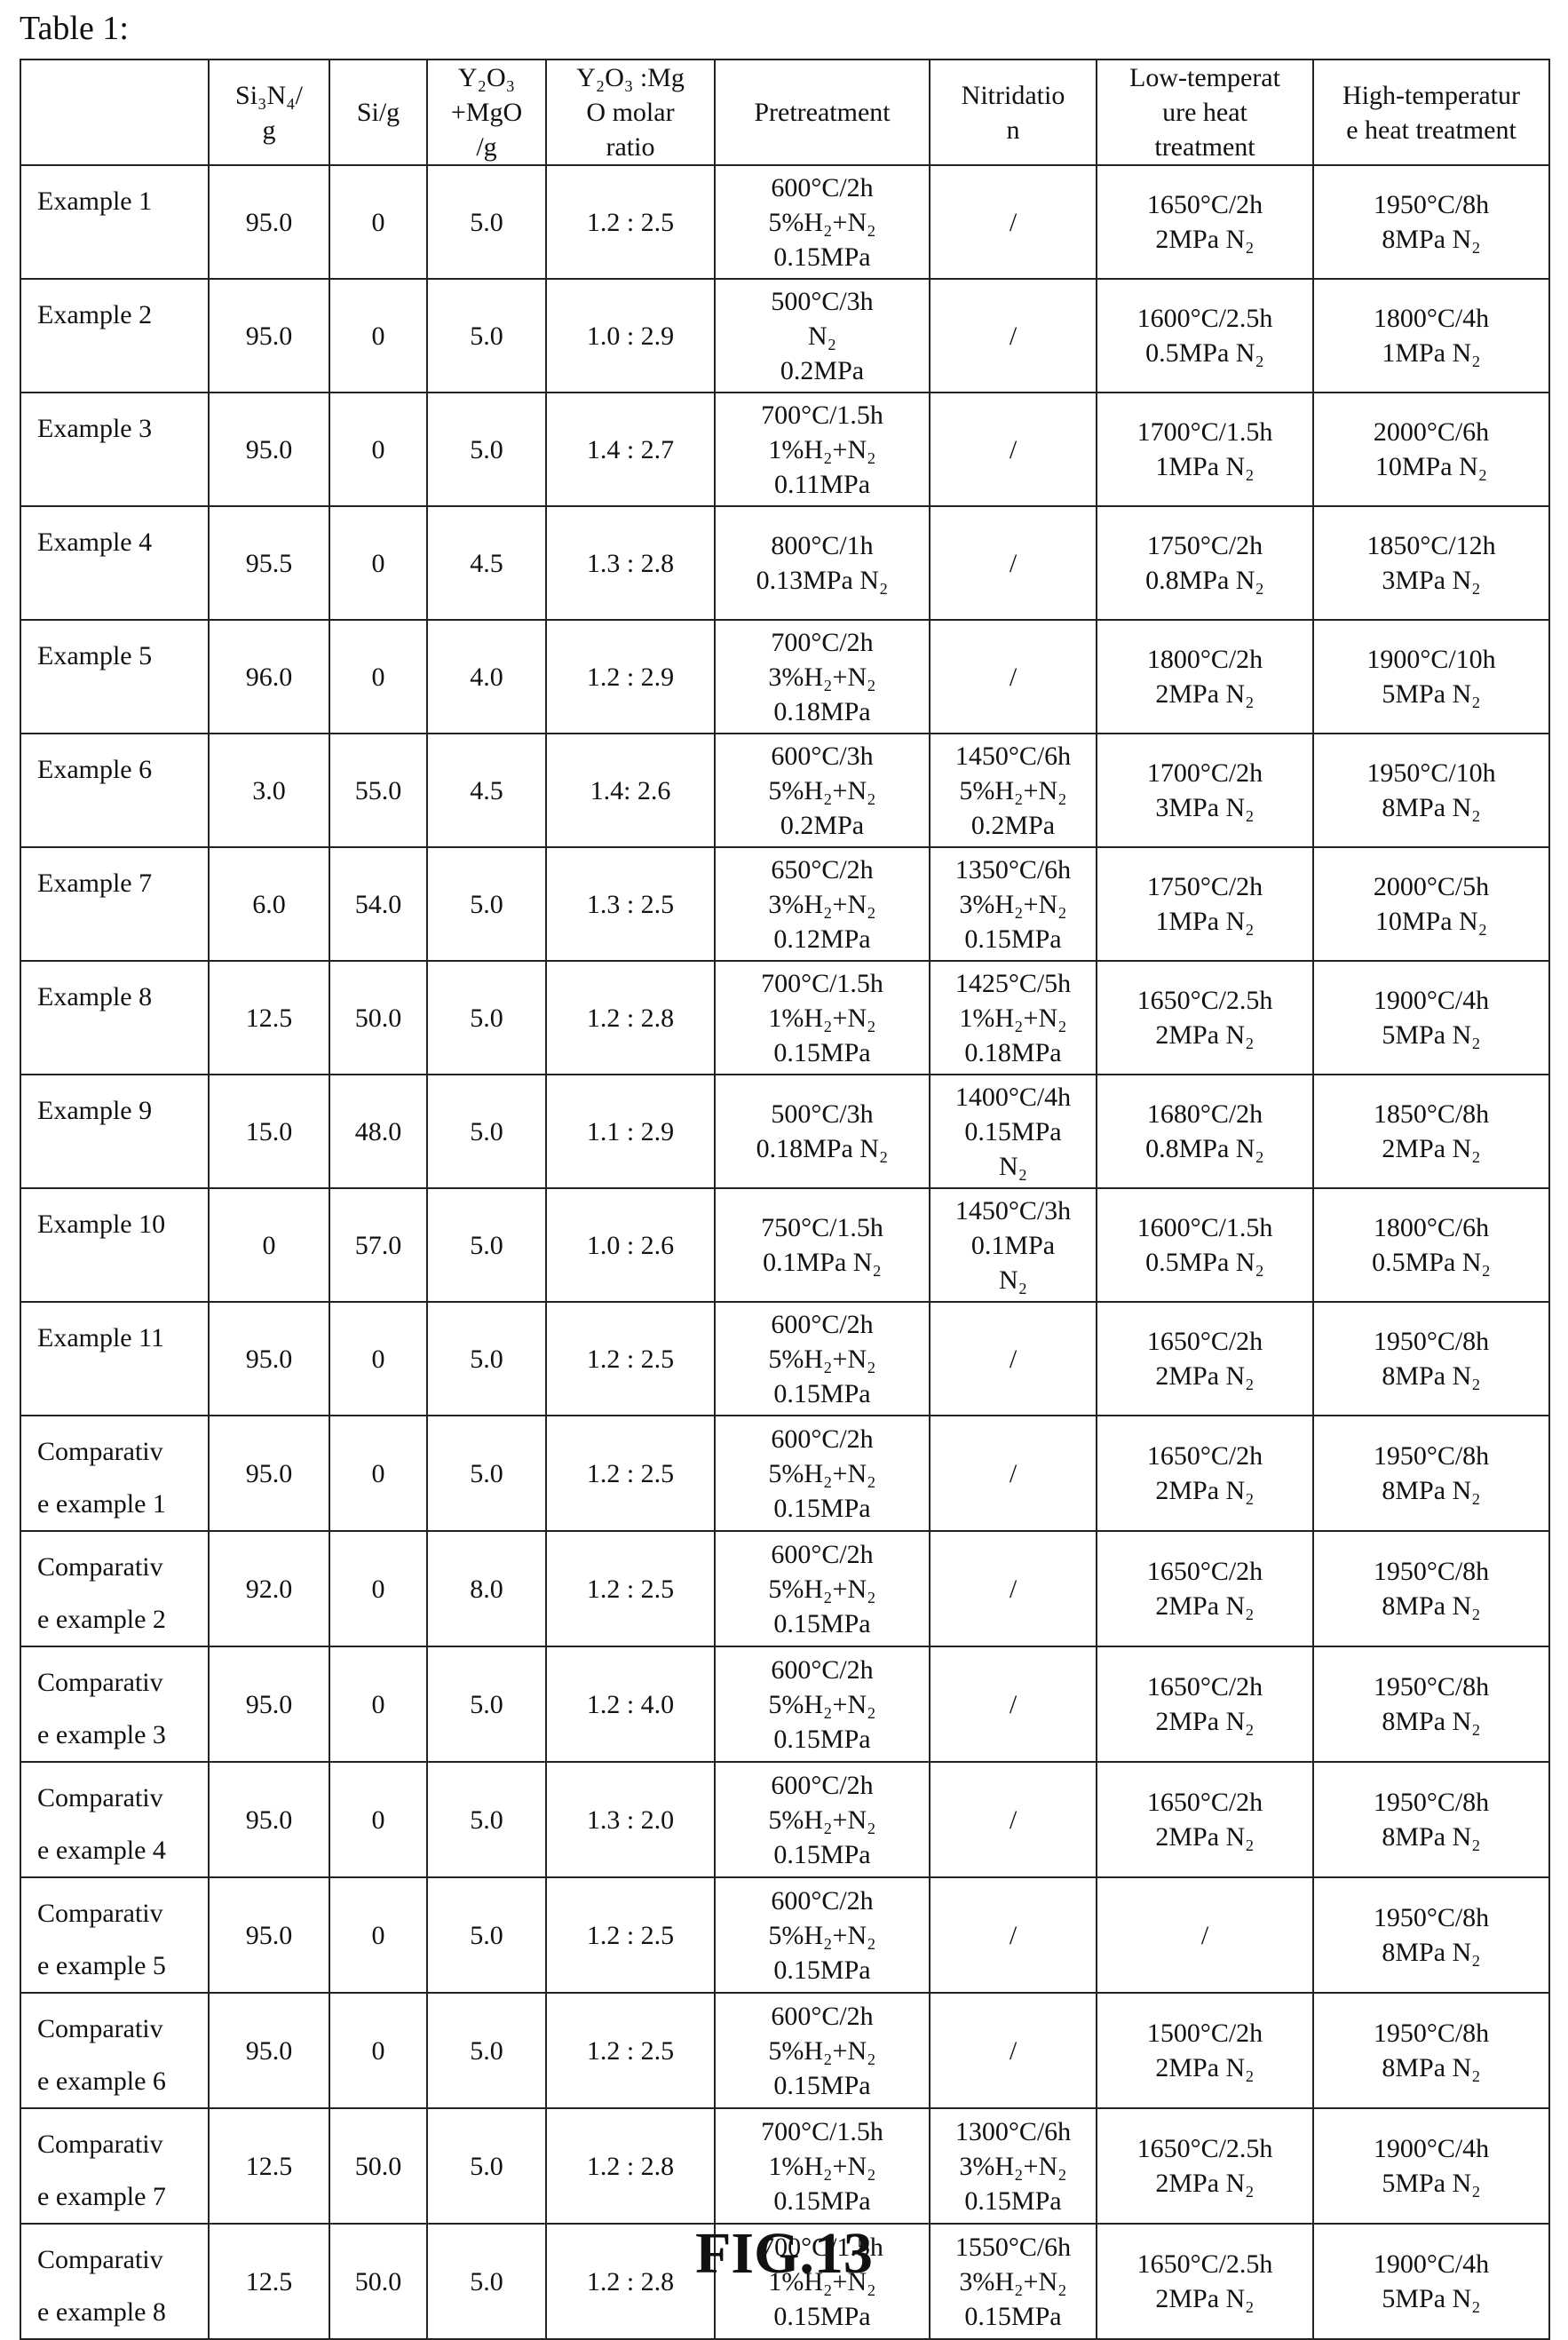  I want to click on cell-line: 3MPa N₂, so click(1205, 807).